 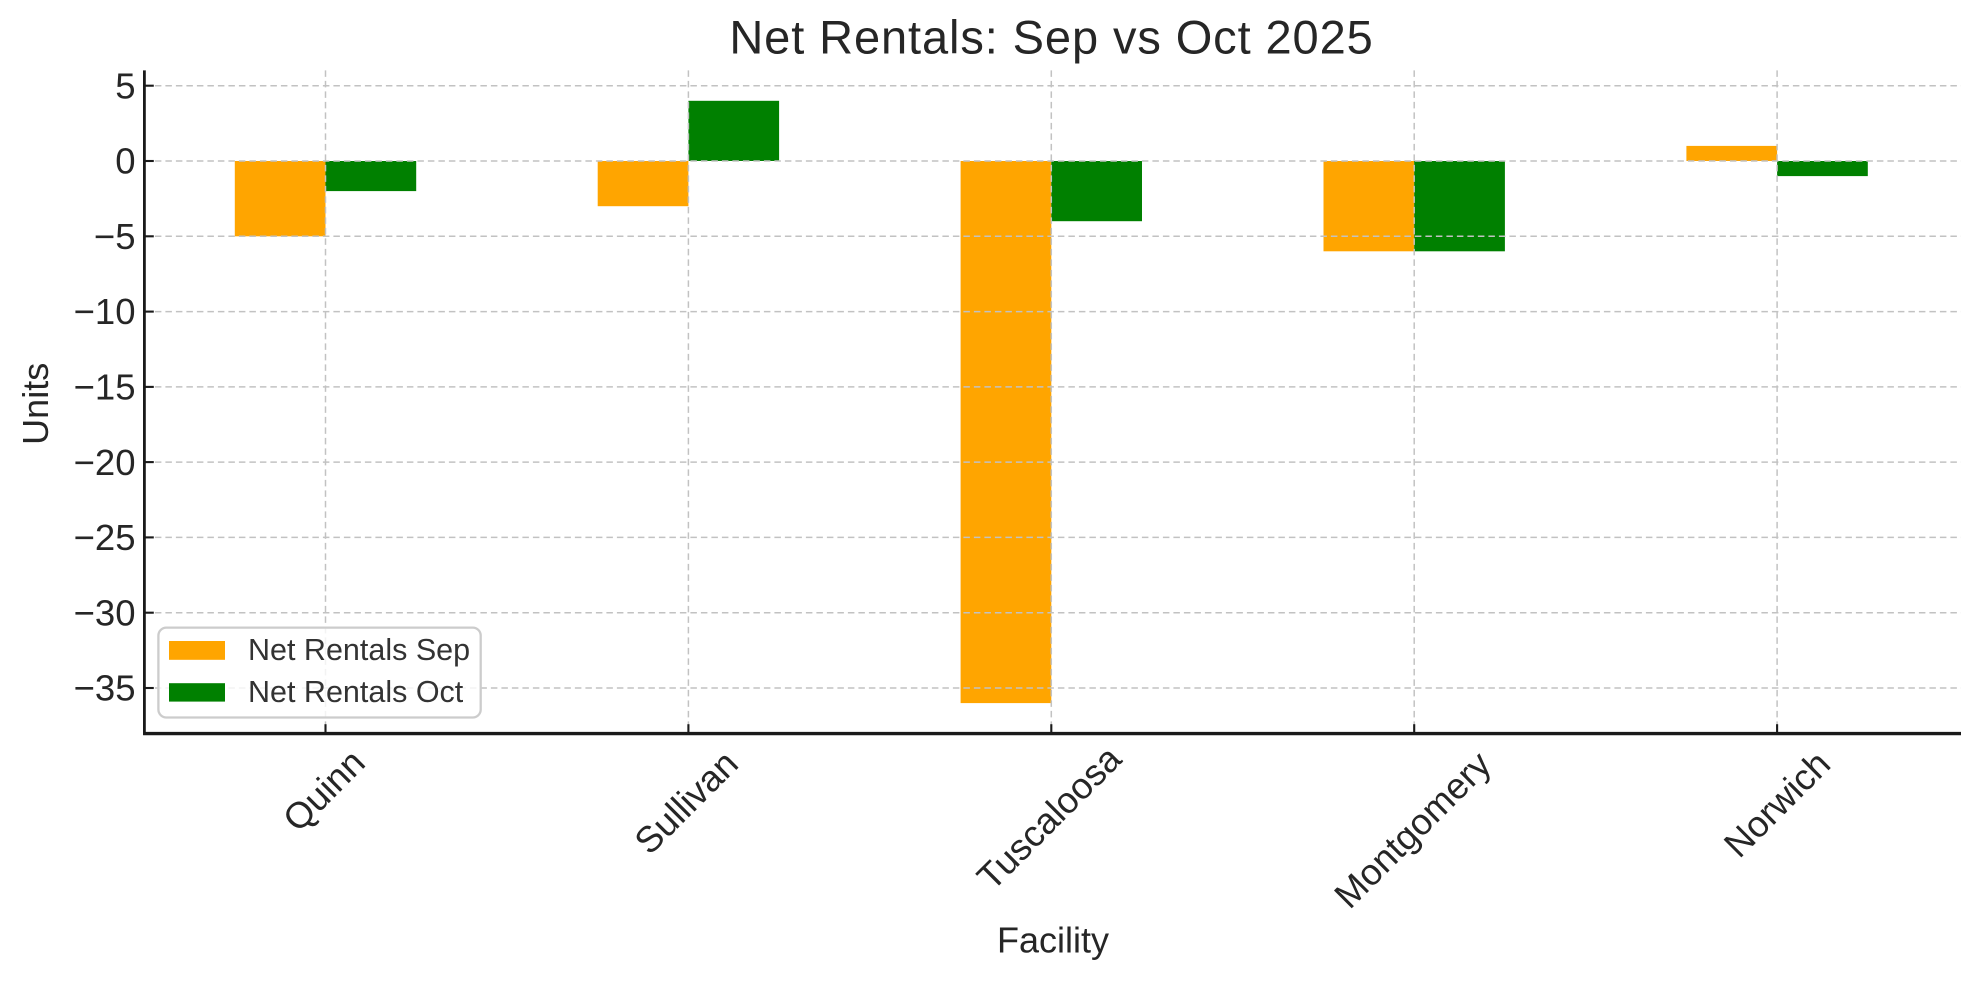 I want to click on svg-text: −35, so click(x=105, y=688).